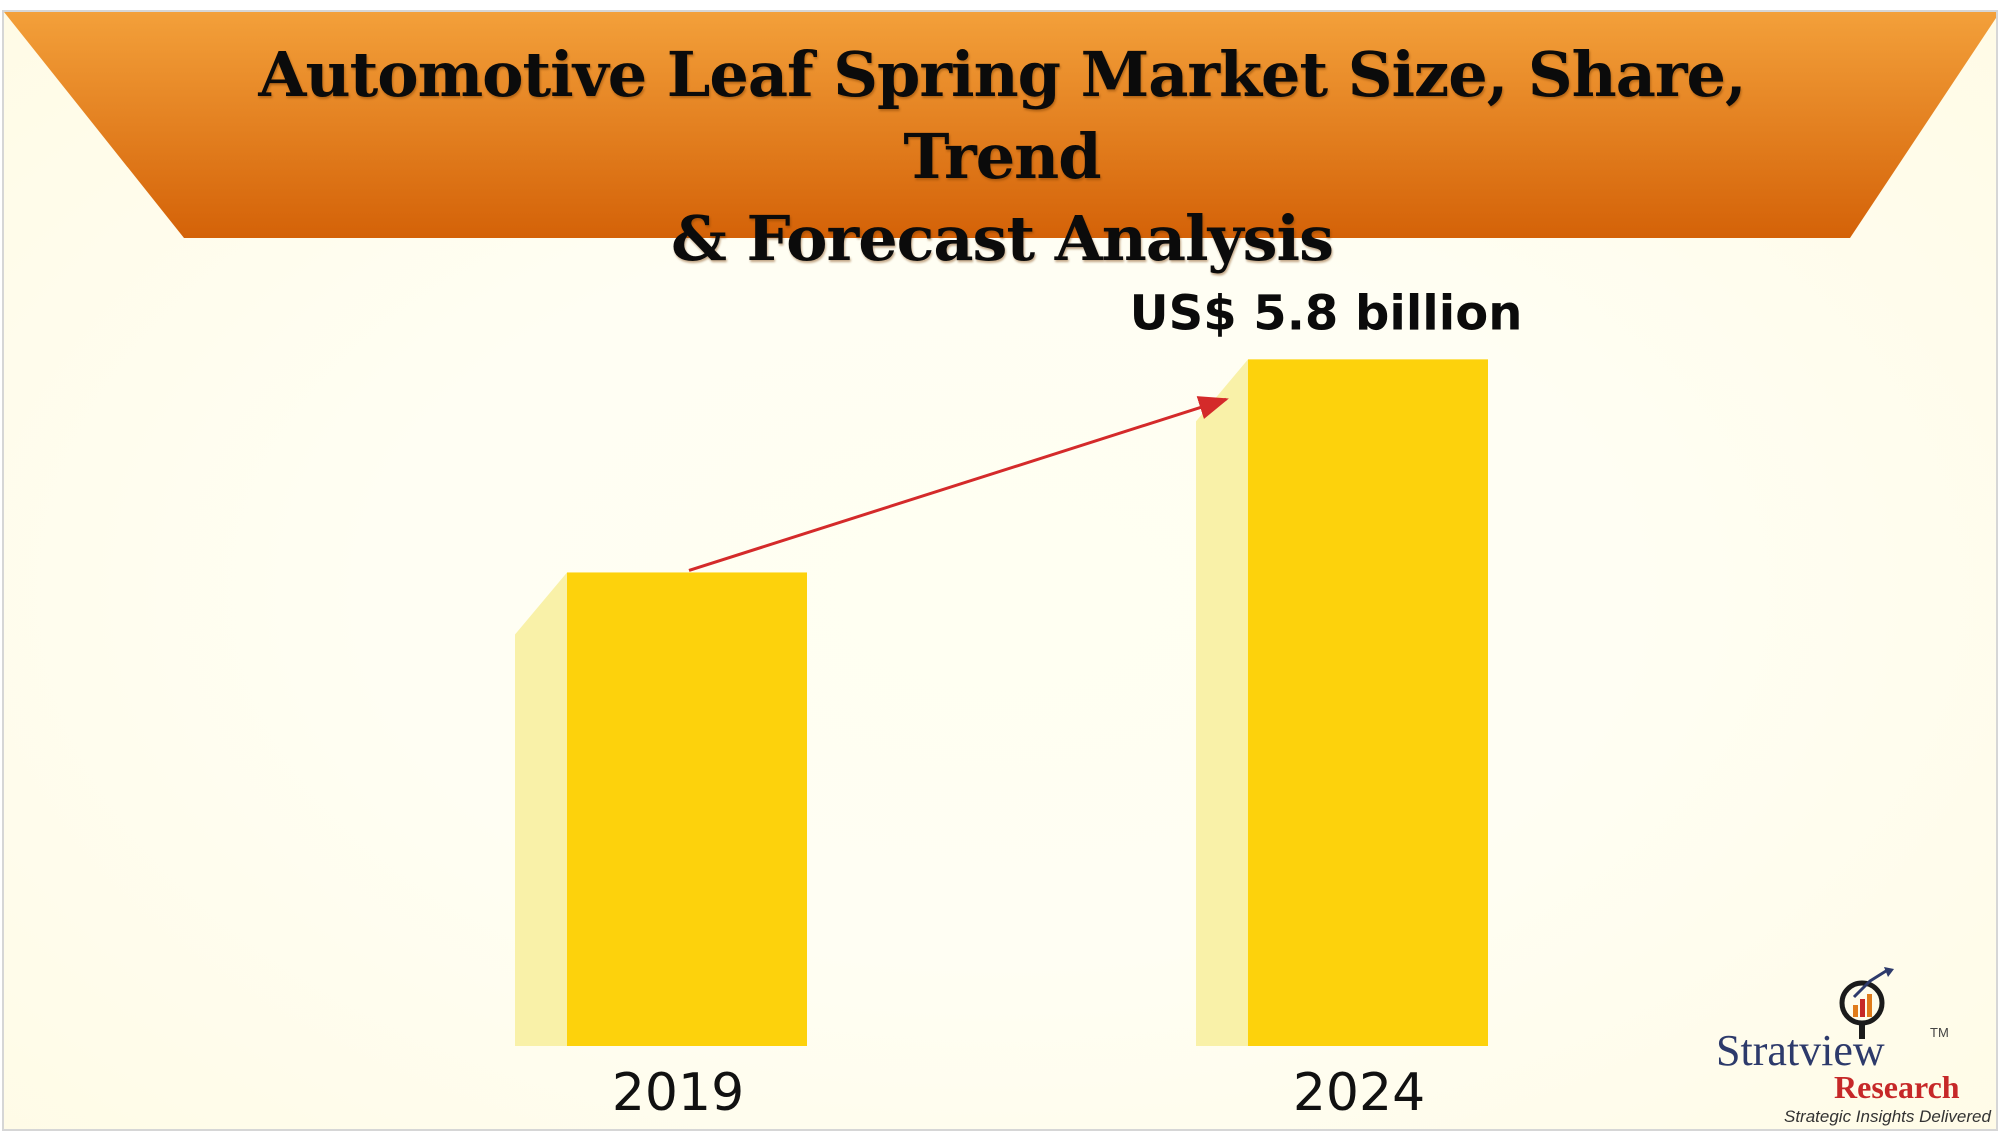 The height and width of the screenshot is (1148, 2000). What do you see at coordinates (1368, 702) in the screenshot?
I see `bar-2024` at bounding box center [1368, 702].